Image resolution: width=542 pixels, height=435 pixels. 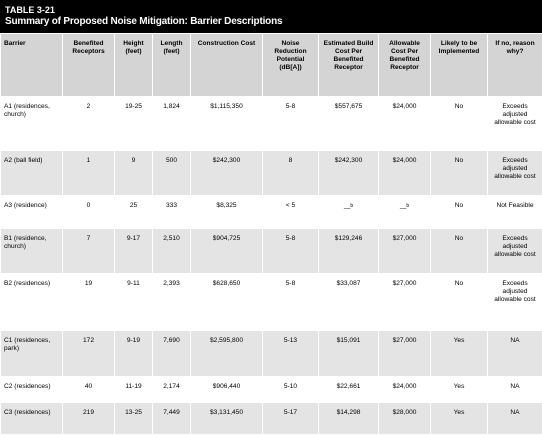 What do you see at coordinates (31, 353) in the screenshot?
I see `cell: C1 (residences, park)` at bounding box center [31, 353].